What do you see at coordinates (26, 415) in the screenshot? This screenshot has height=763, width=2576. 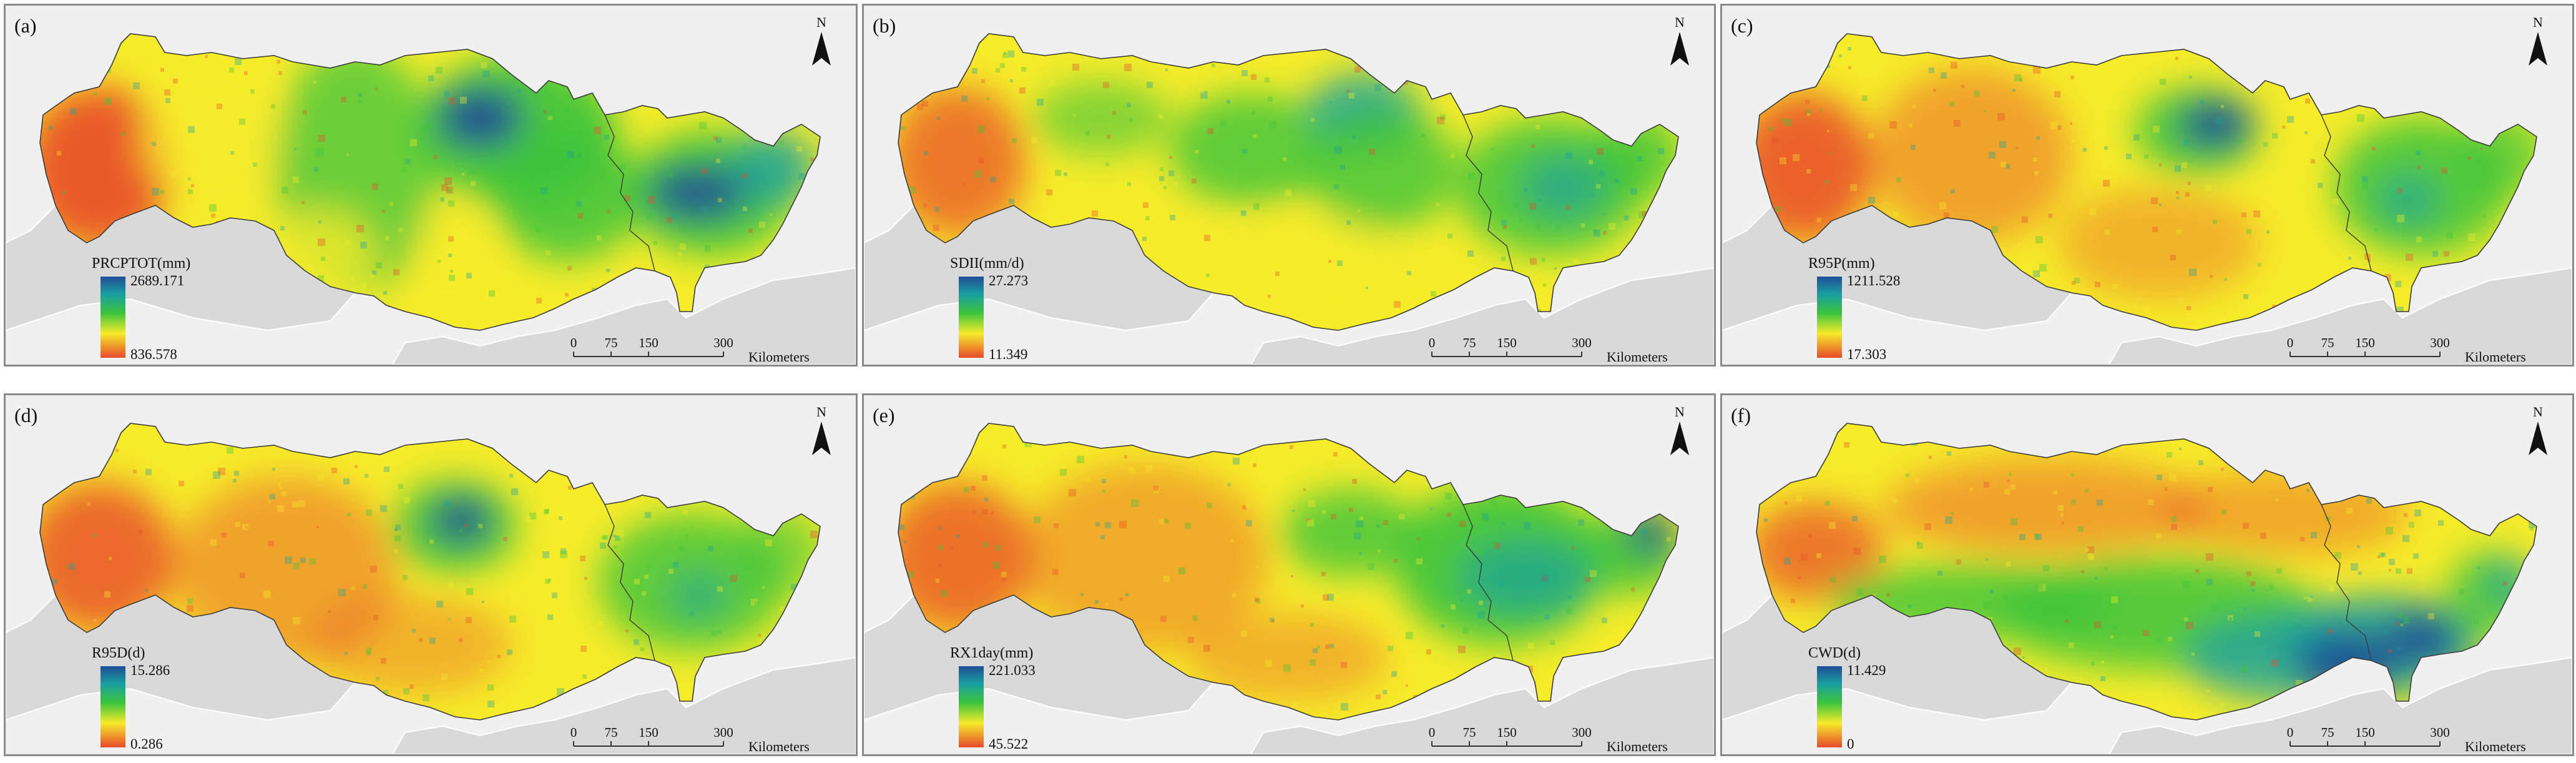 I see `panel-label: (d)` at bounding box center [26, 415].